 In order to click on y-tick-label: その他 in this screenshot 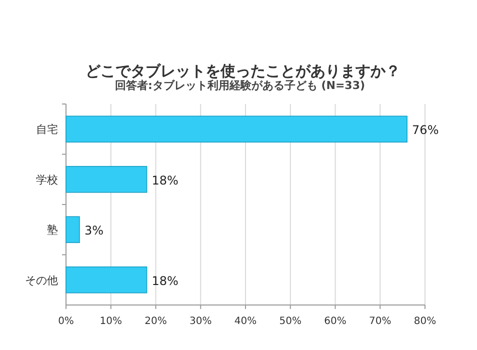, I will do `click(41, 280)`.